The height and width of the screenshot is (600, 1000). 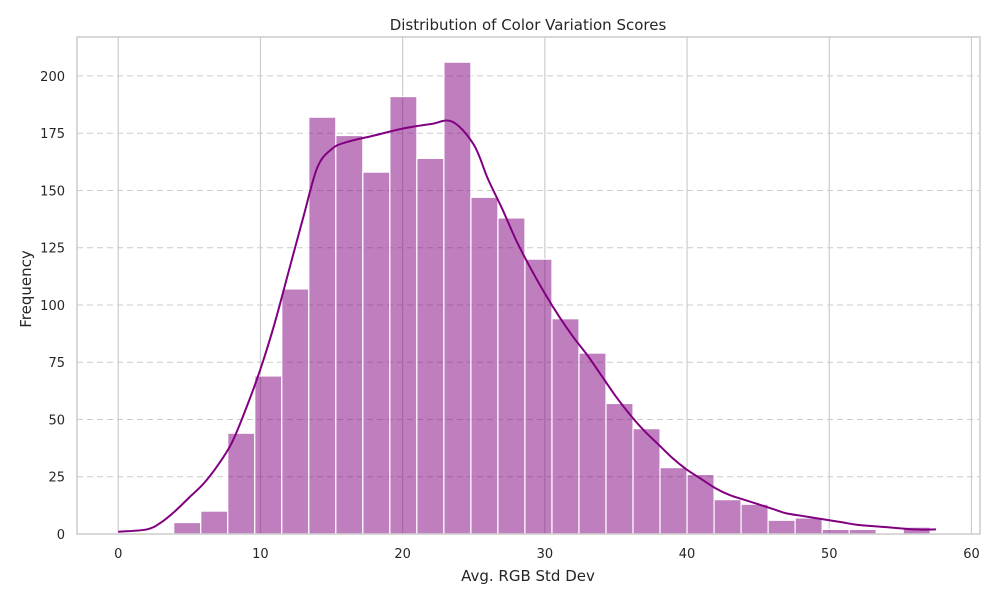 I want to click on x-tick-label: 0, so click(x=118, y=554).